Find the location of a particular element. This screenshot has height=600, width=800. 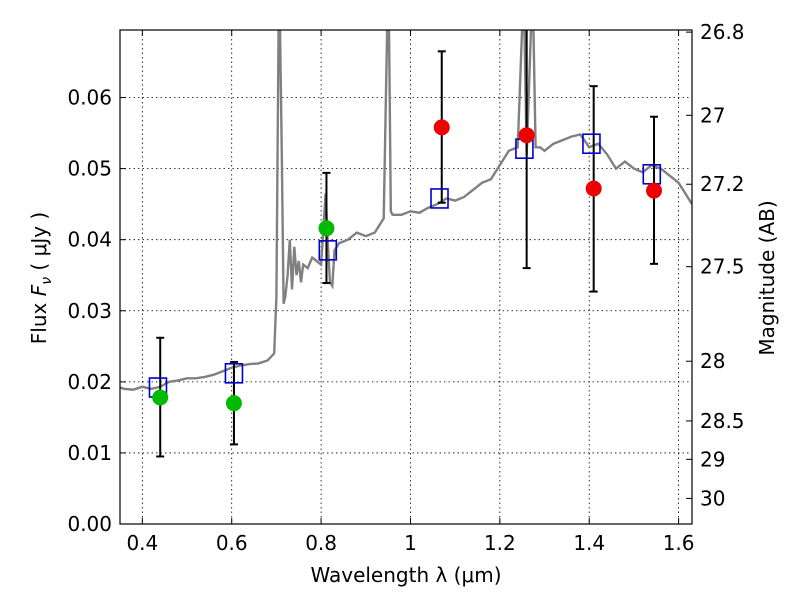

y2-tick-label: 30 is located at coordinates (712, 498).